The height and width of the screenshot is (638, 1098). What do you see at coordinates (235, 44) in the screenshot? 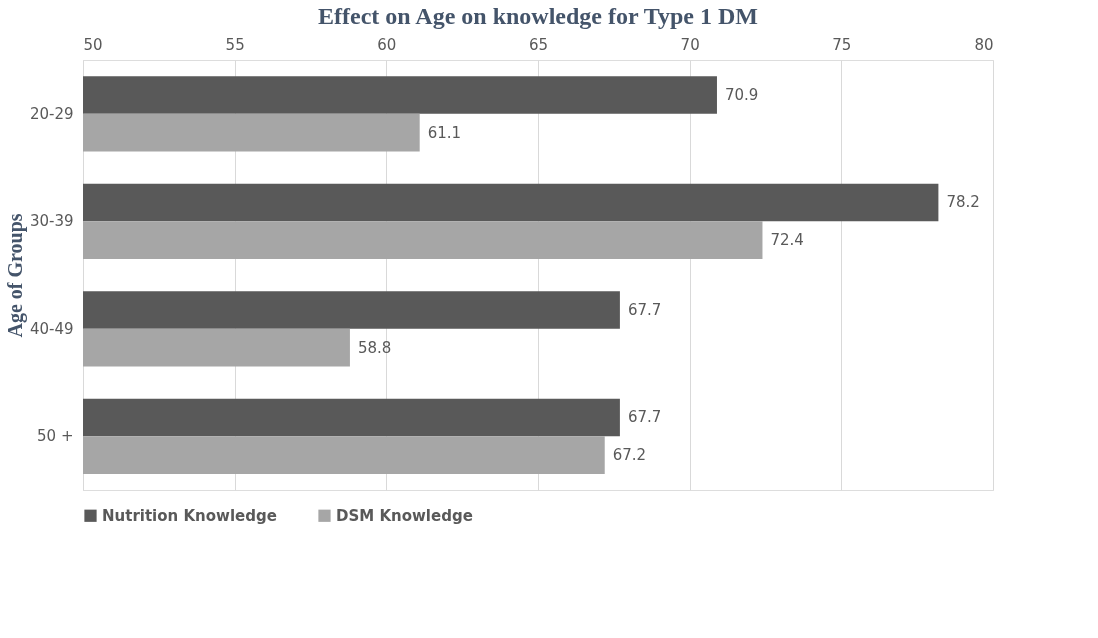
I see `x-tick-label: 55` at bounding box center [235, 44].